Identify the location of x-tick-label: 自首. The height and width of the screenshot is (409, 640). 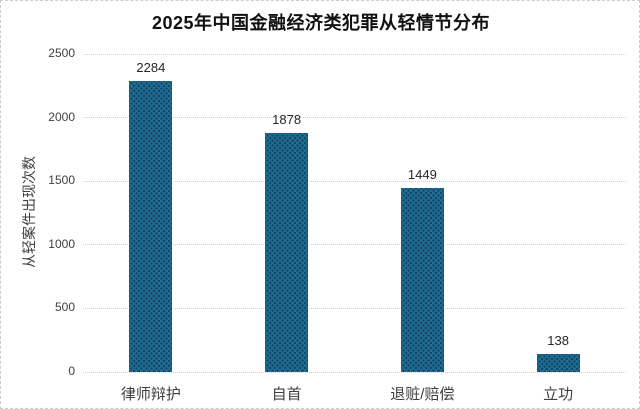
(286, 394).